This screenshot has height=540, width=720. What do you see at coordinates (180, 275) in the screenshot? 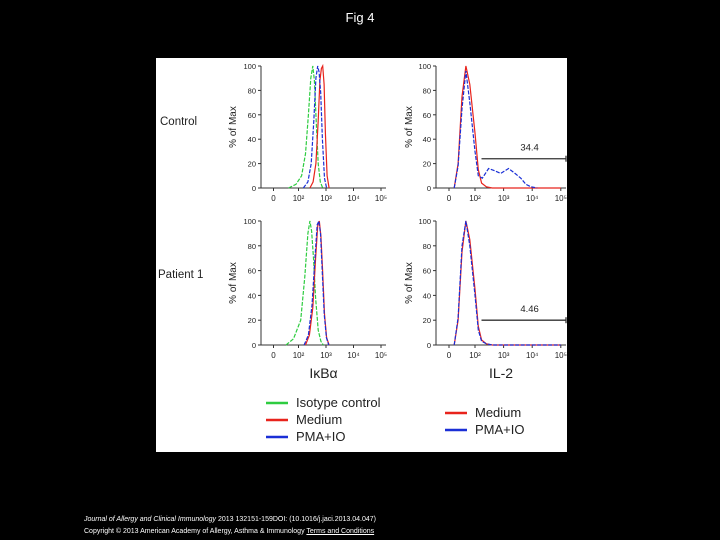
I see `row-label: Patient 1` at bounding box center [180, 275].